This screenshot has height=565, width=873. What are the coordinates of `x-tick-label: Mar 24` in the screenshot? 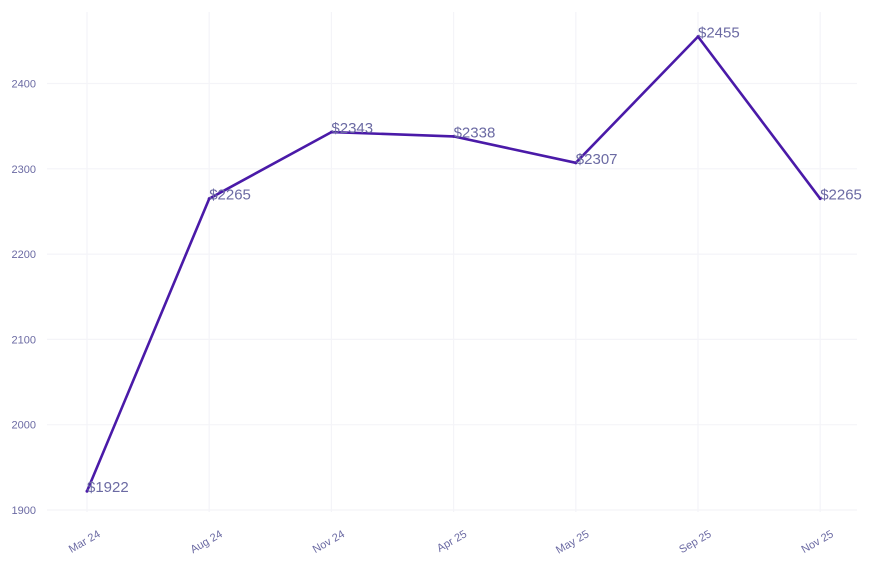 It's located at (85, 542).